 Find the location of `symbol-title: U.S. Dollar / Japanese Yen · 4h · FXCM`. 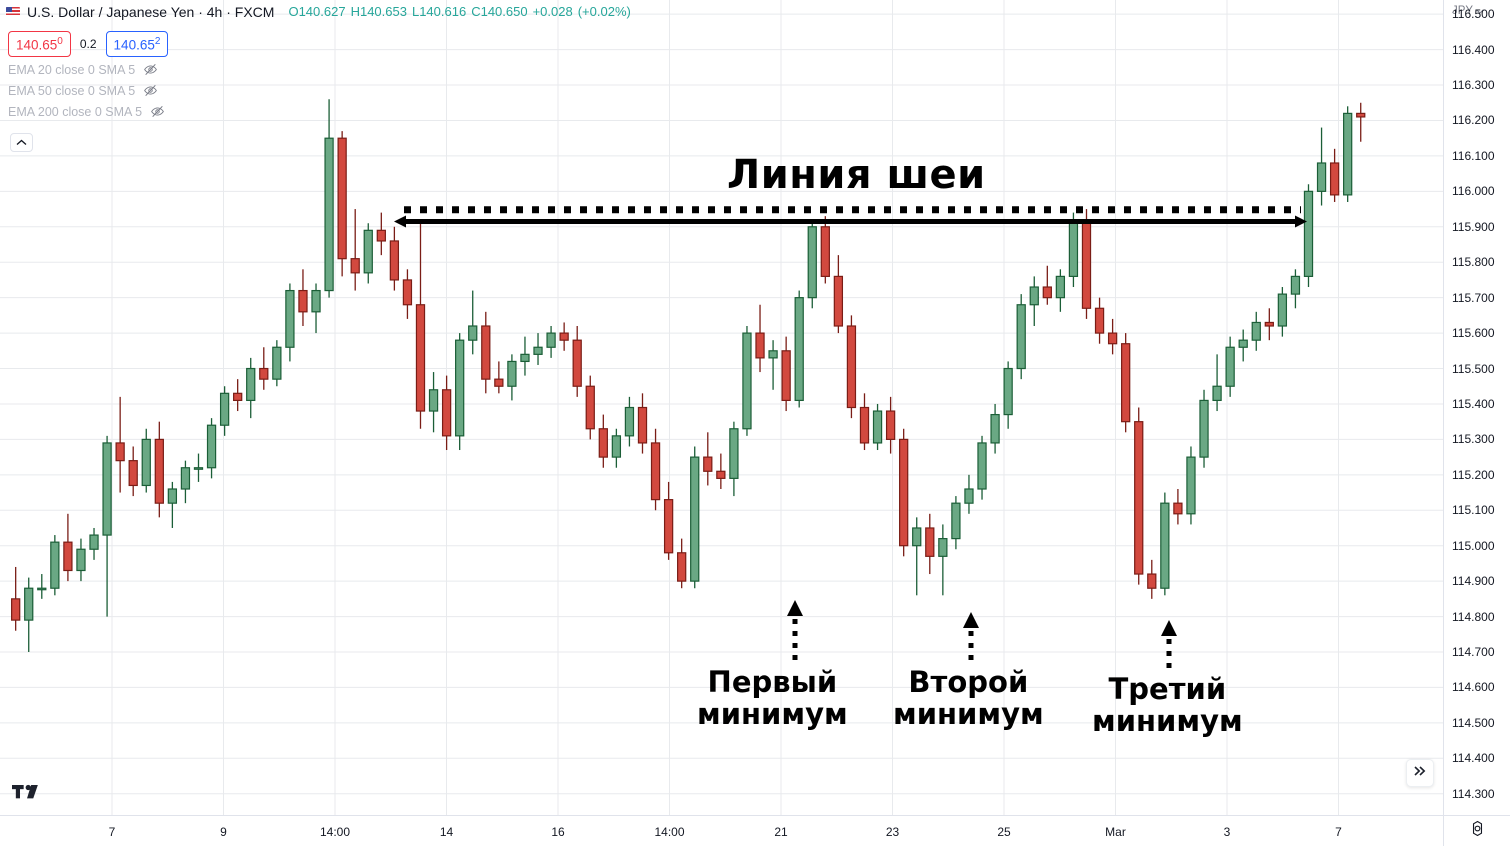

symbol-title: U.S. Dollar / Japanese Yen · 4h · FXCM is located at coordinates (151, 11).